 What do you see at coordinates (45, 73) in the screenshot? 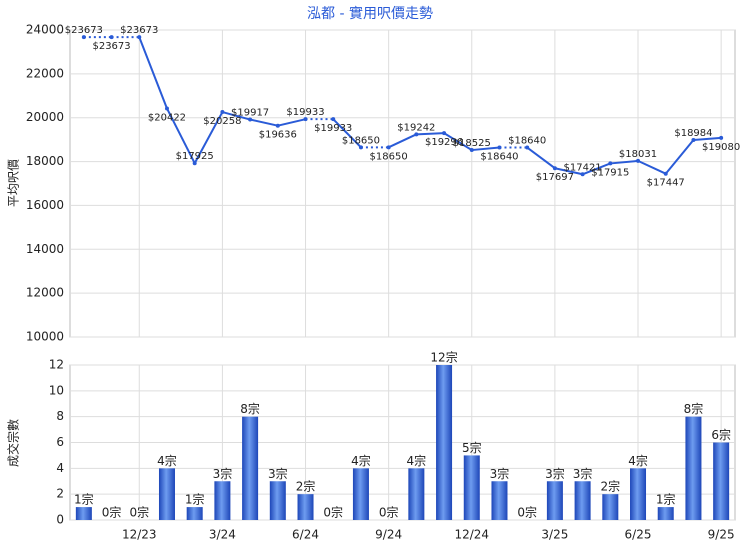
I see `y-tick-label: 22000` at bounding box center [45, 73].